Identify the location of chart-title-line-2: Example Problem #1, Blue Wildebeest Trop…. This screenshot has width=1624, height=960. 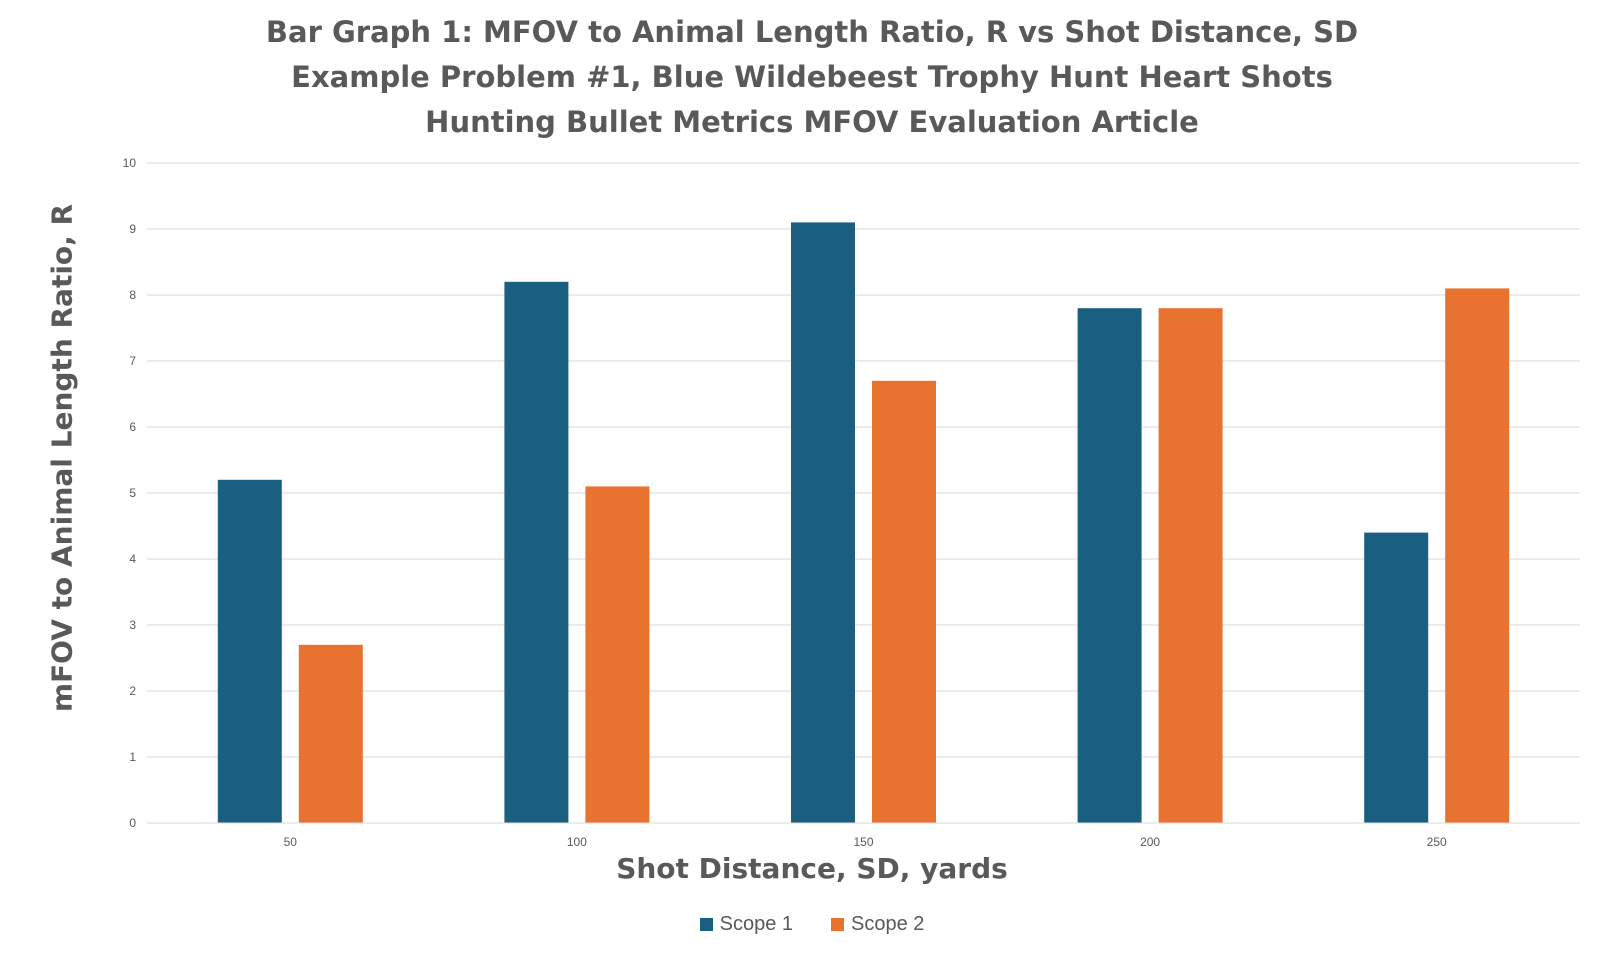
(812, 77).